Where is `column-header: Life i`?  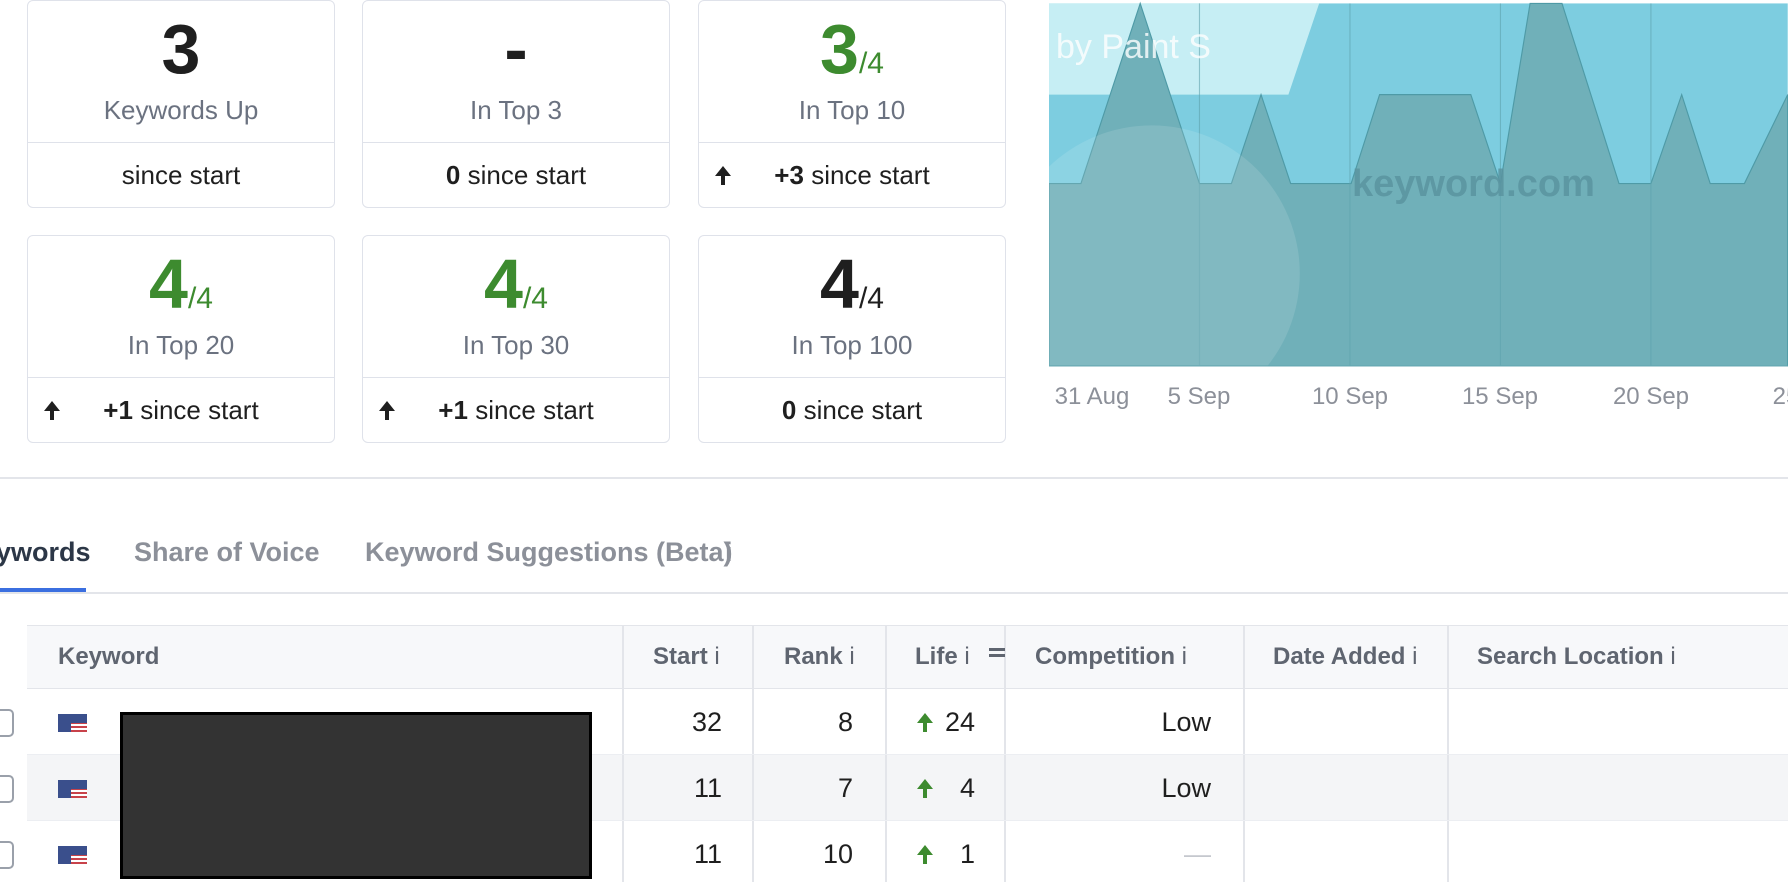
column-header: Life i is located at coordinates (942, 657).